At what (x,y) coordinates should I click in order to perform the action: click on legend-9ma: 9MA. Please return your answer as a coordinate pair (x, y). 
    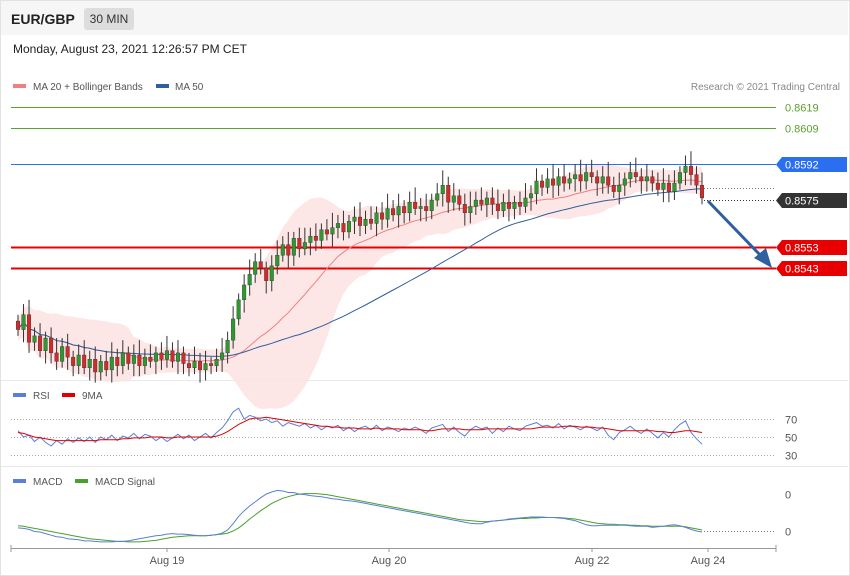
    Looking at the image, I should click on (92, 396).